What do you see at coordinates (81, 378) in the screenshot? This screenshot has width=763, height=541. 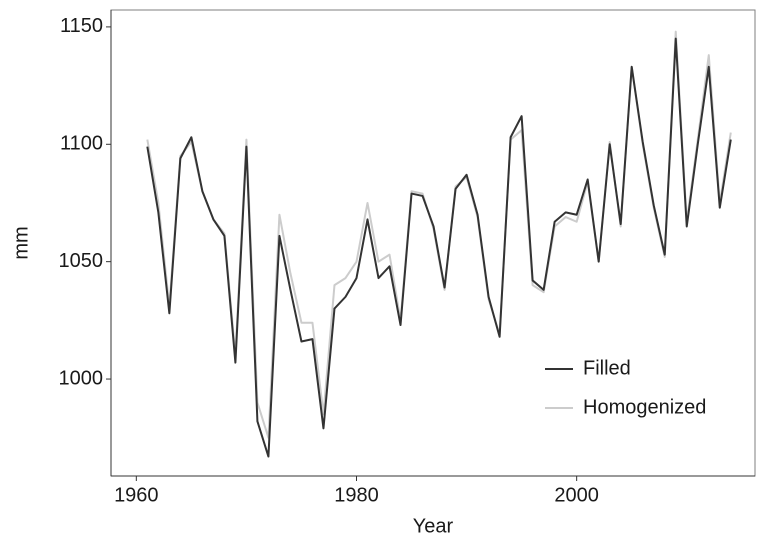 I see `y-tick-label: 1000` at bounding box center [81, 378].